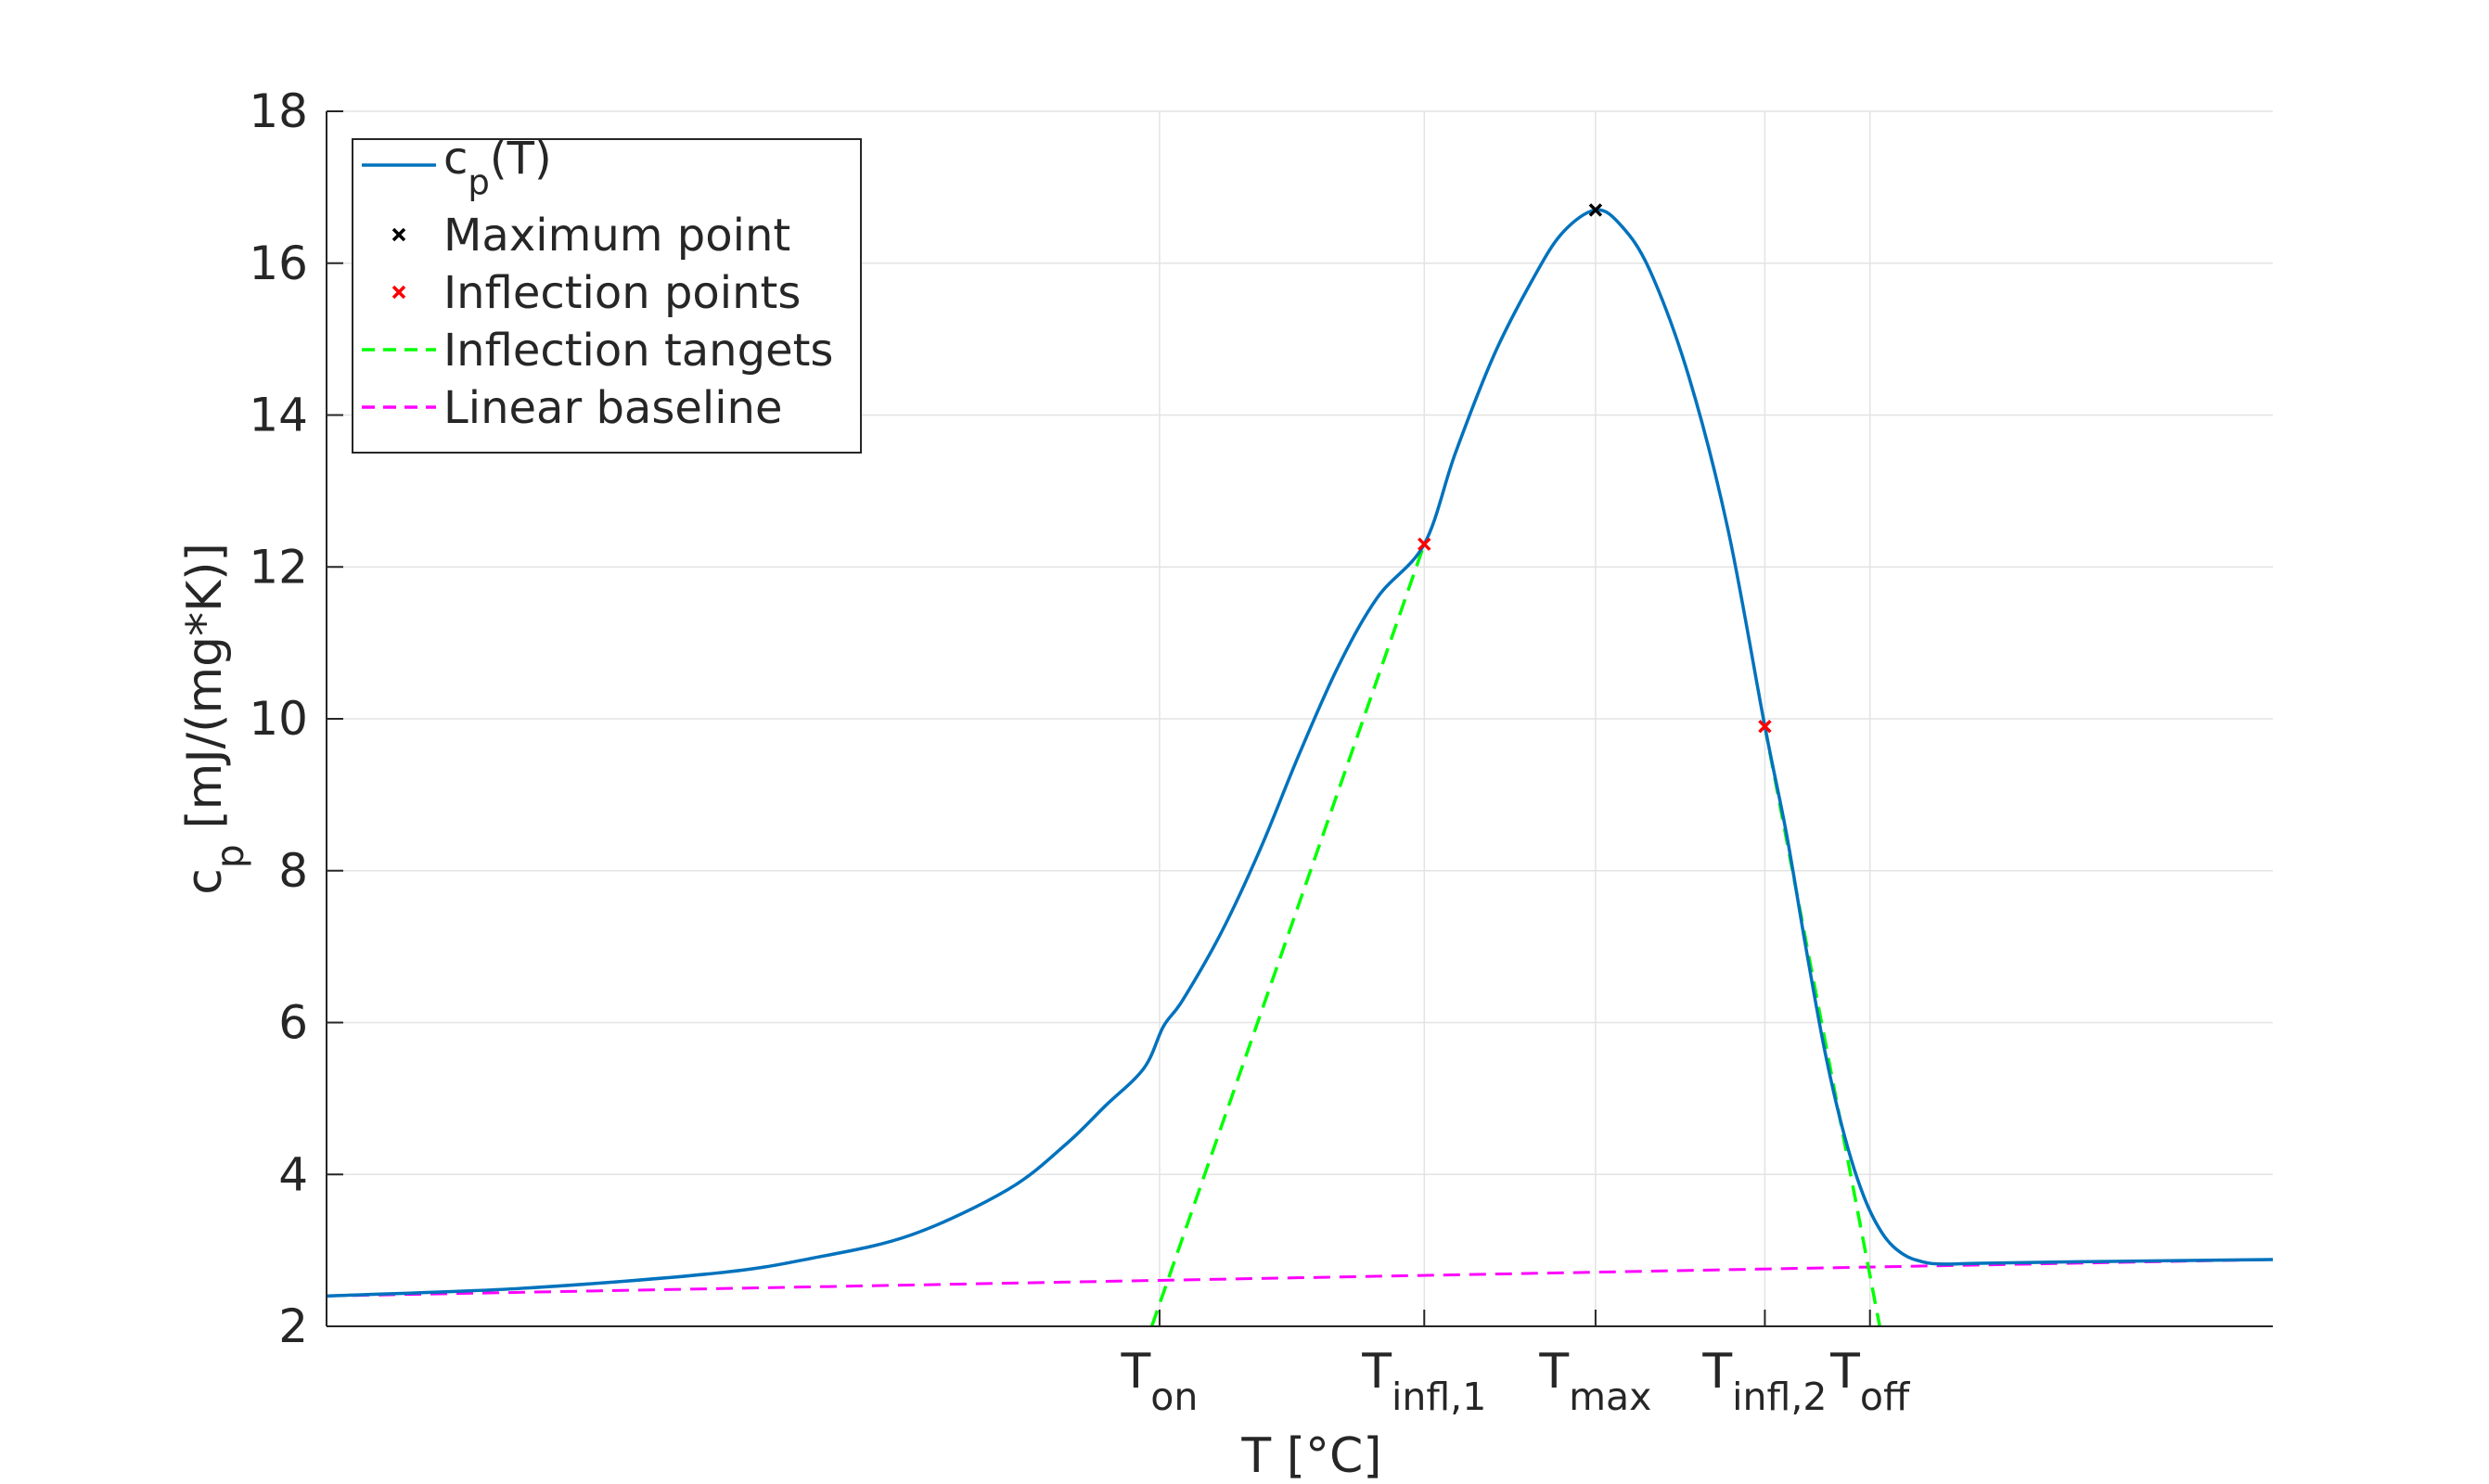 The height and width of the screenshot is (1484, 2489). What do you see at coordinates (1594, 1381) in the screenshot?
I see `x-tick-label: Tmax` at bounding box center [1594, 1381].